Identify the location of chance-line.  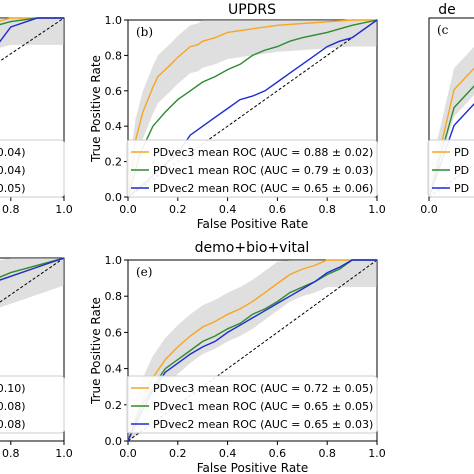
(32, 39).